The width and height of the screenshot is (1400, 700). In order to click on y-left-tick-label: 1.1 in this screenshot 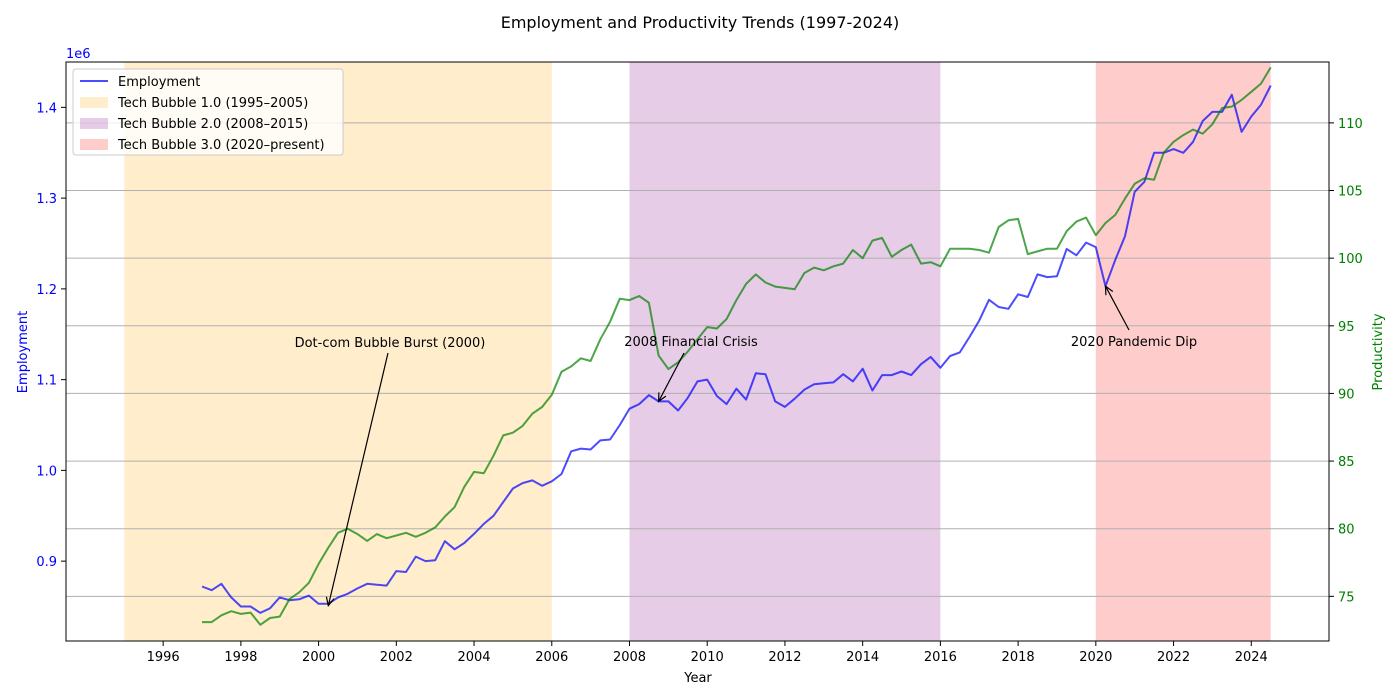, I will do `click(46, 381)`.